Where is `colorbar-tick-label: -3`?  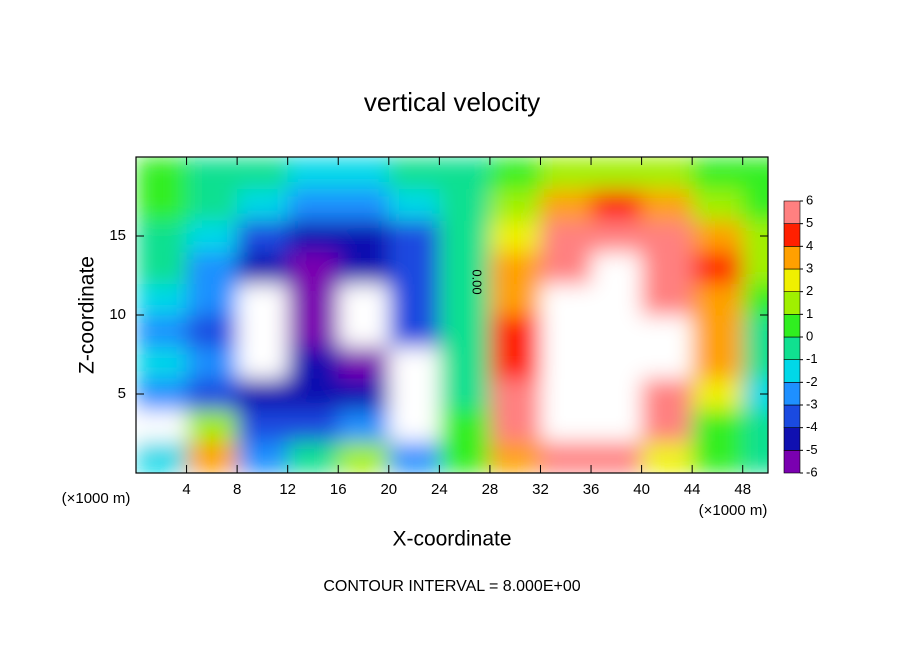 colorbar-tick-label: -3 is located at coordinates (812, 403).